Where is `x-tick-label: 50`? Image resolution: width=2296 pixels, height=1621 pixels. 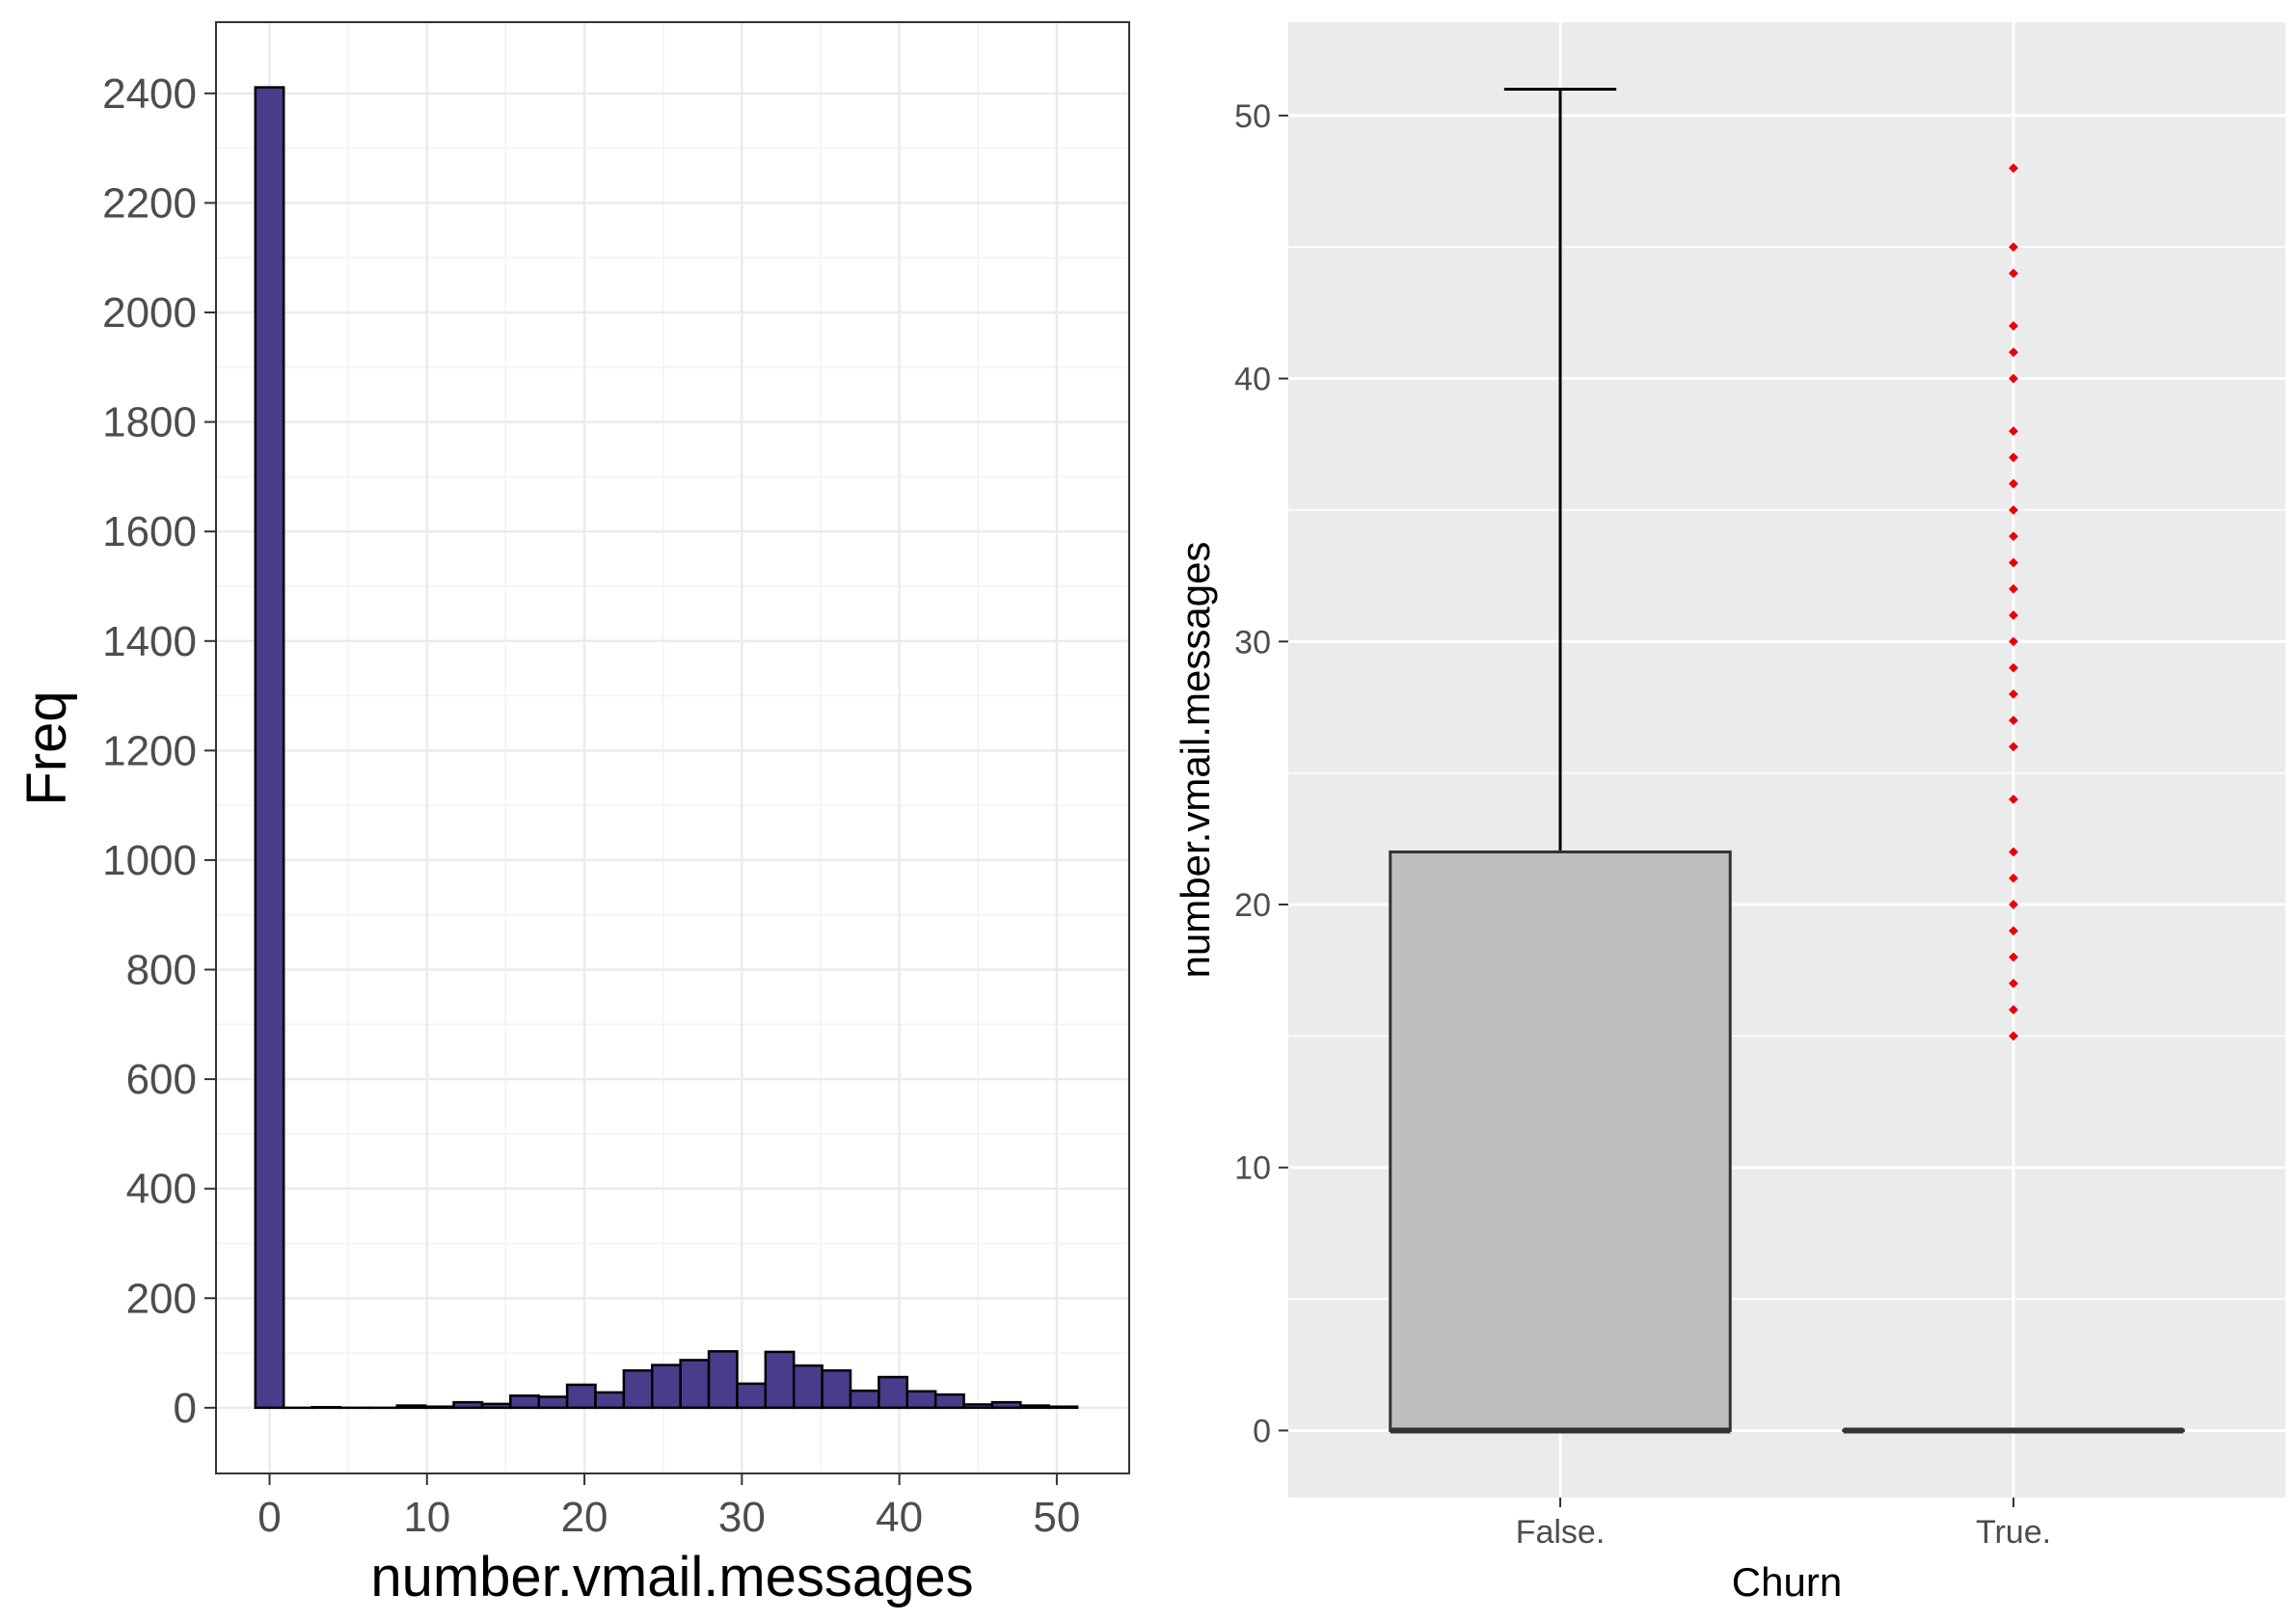
x-tick-label: 50 is located at coordinates (1056, 1517).